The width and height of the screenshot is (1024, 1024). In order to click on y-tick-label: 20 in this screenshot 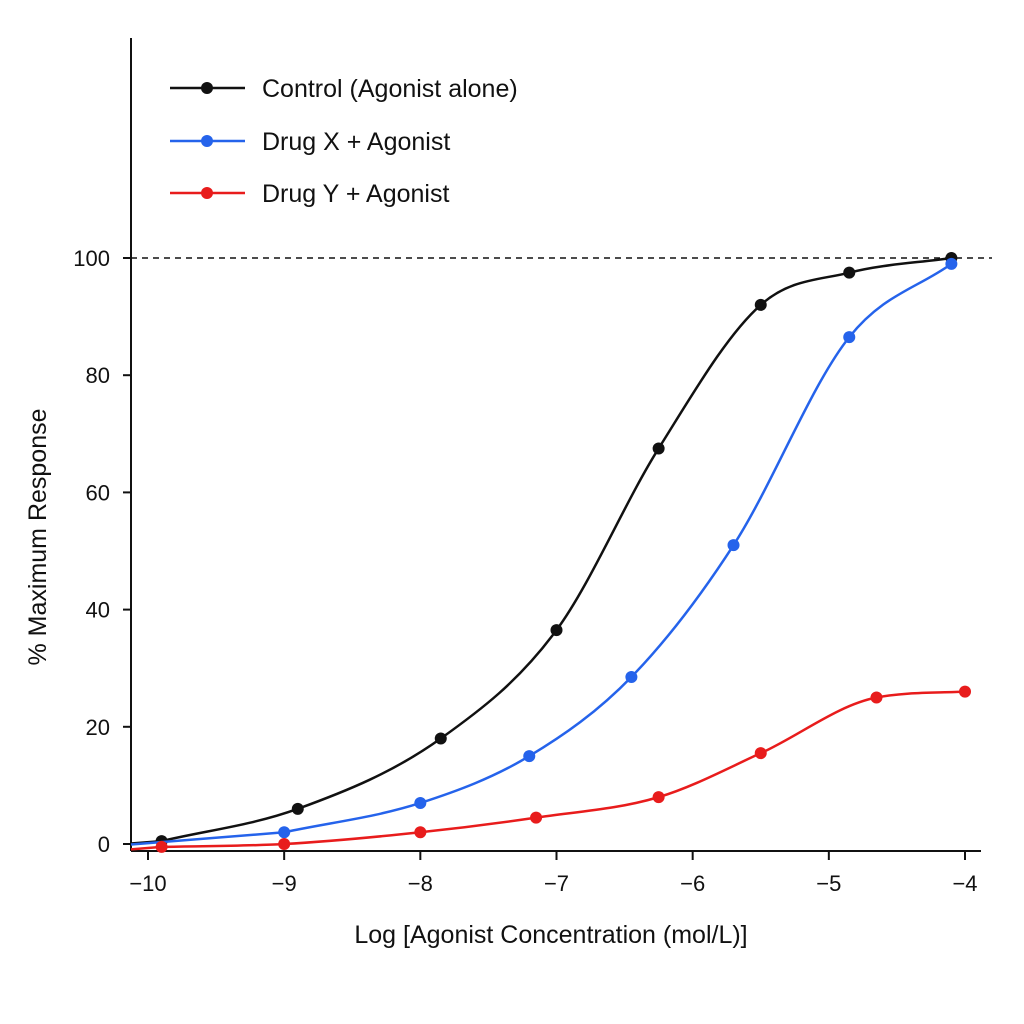, I will do `click(98, 727)`.